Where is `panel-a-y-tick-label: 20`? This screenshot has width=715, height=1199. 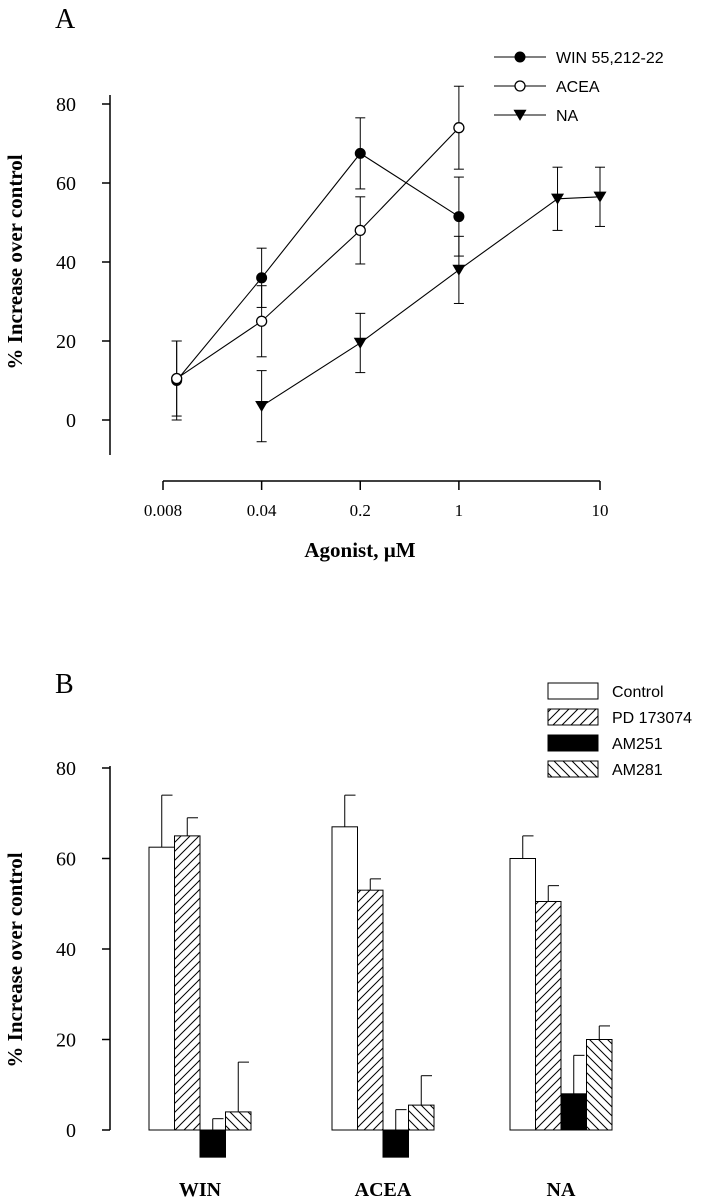
panel-a-y-tick-label: 20 is located at coordinates (66, 342).